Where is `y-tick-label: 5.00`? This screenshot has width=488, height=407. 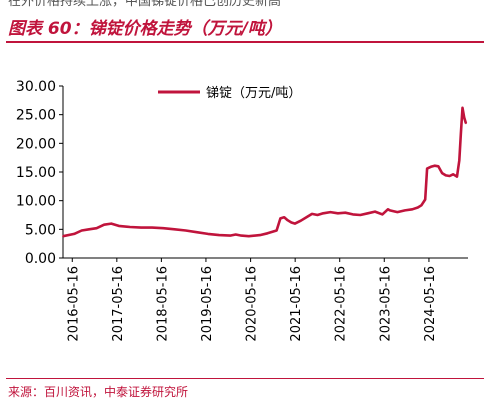 y-tick-label: 5.00 is located at coordinates (40, 230).